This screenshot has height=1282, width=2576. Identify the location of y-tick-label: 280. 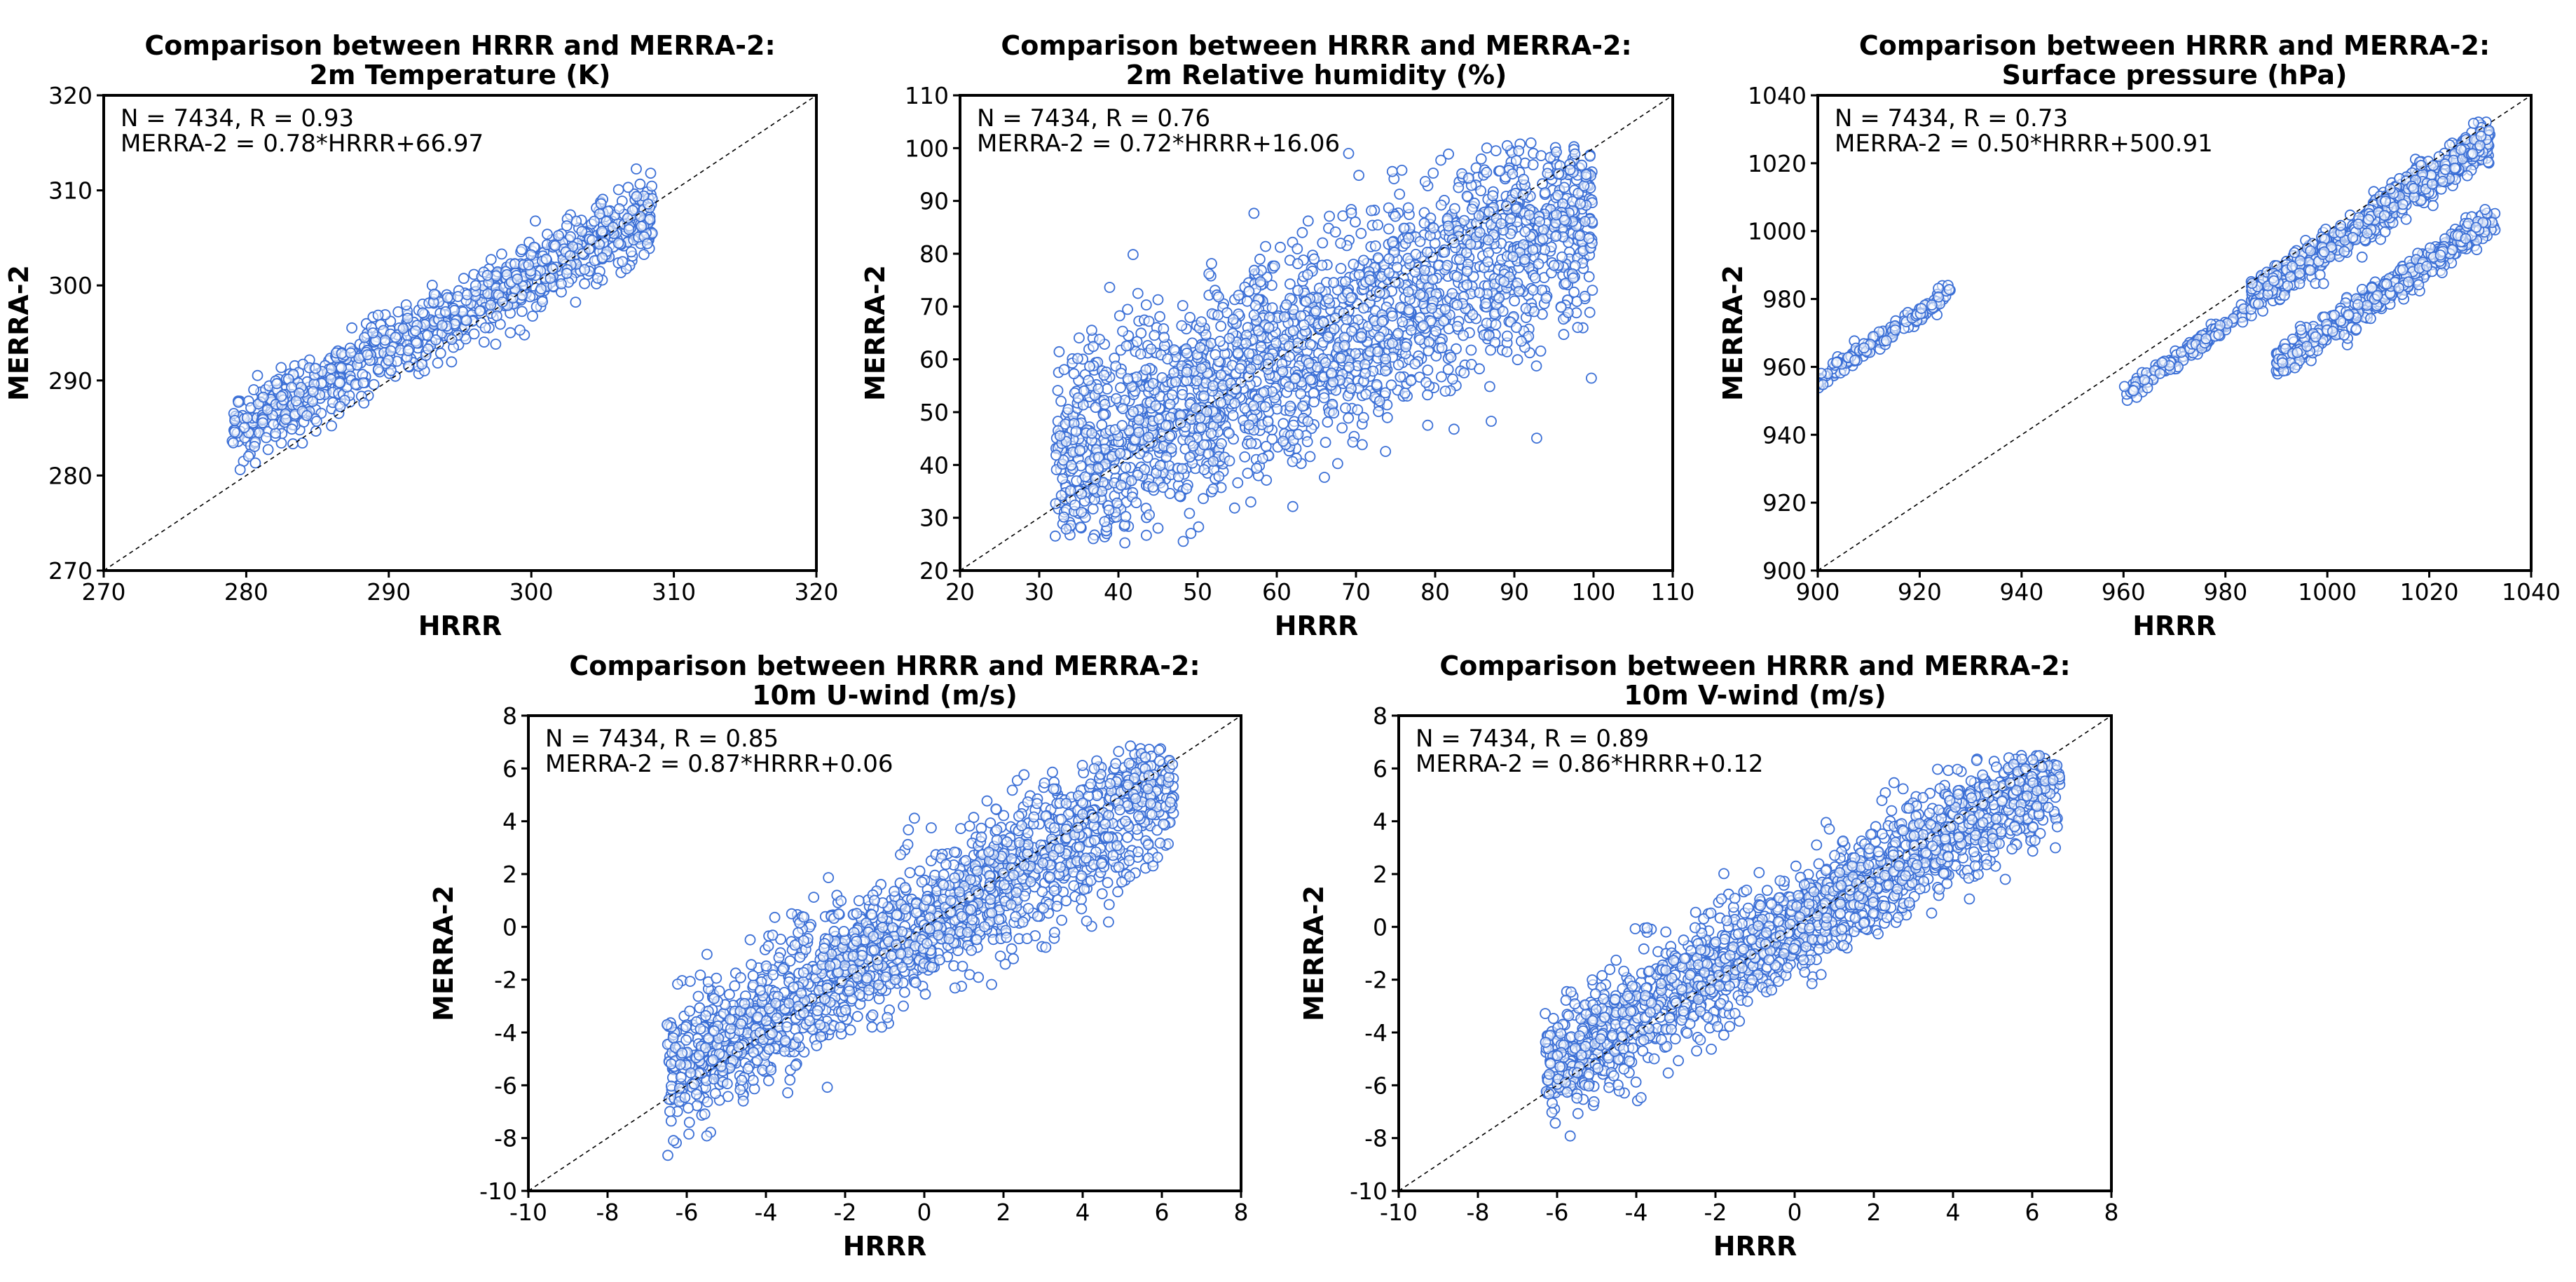
(70, 475).